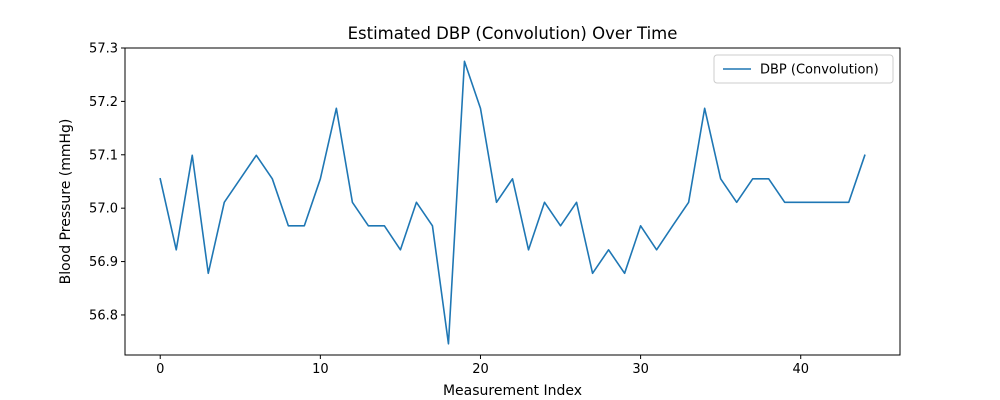 This screenshot has height=400, width=1000. I want to click on y-tick-label: 57.0, so click(103, 209).